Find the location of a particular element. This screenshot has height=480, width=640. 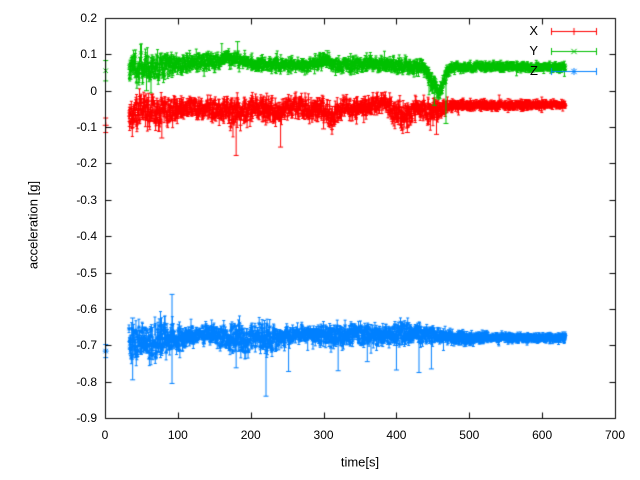

y-tick-label: -0.1 is located at coordinates (86, 127).